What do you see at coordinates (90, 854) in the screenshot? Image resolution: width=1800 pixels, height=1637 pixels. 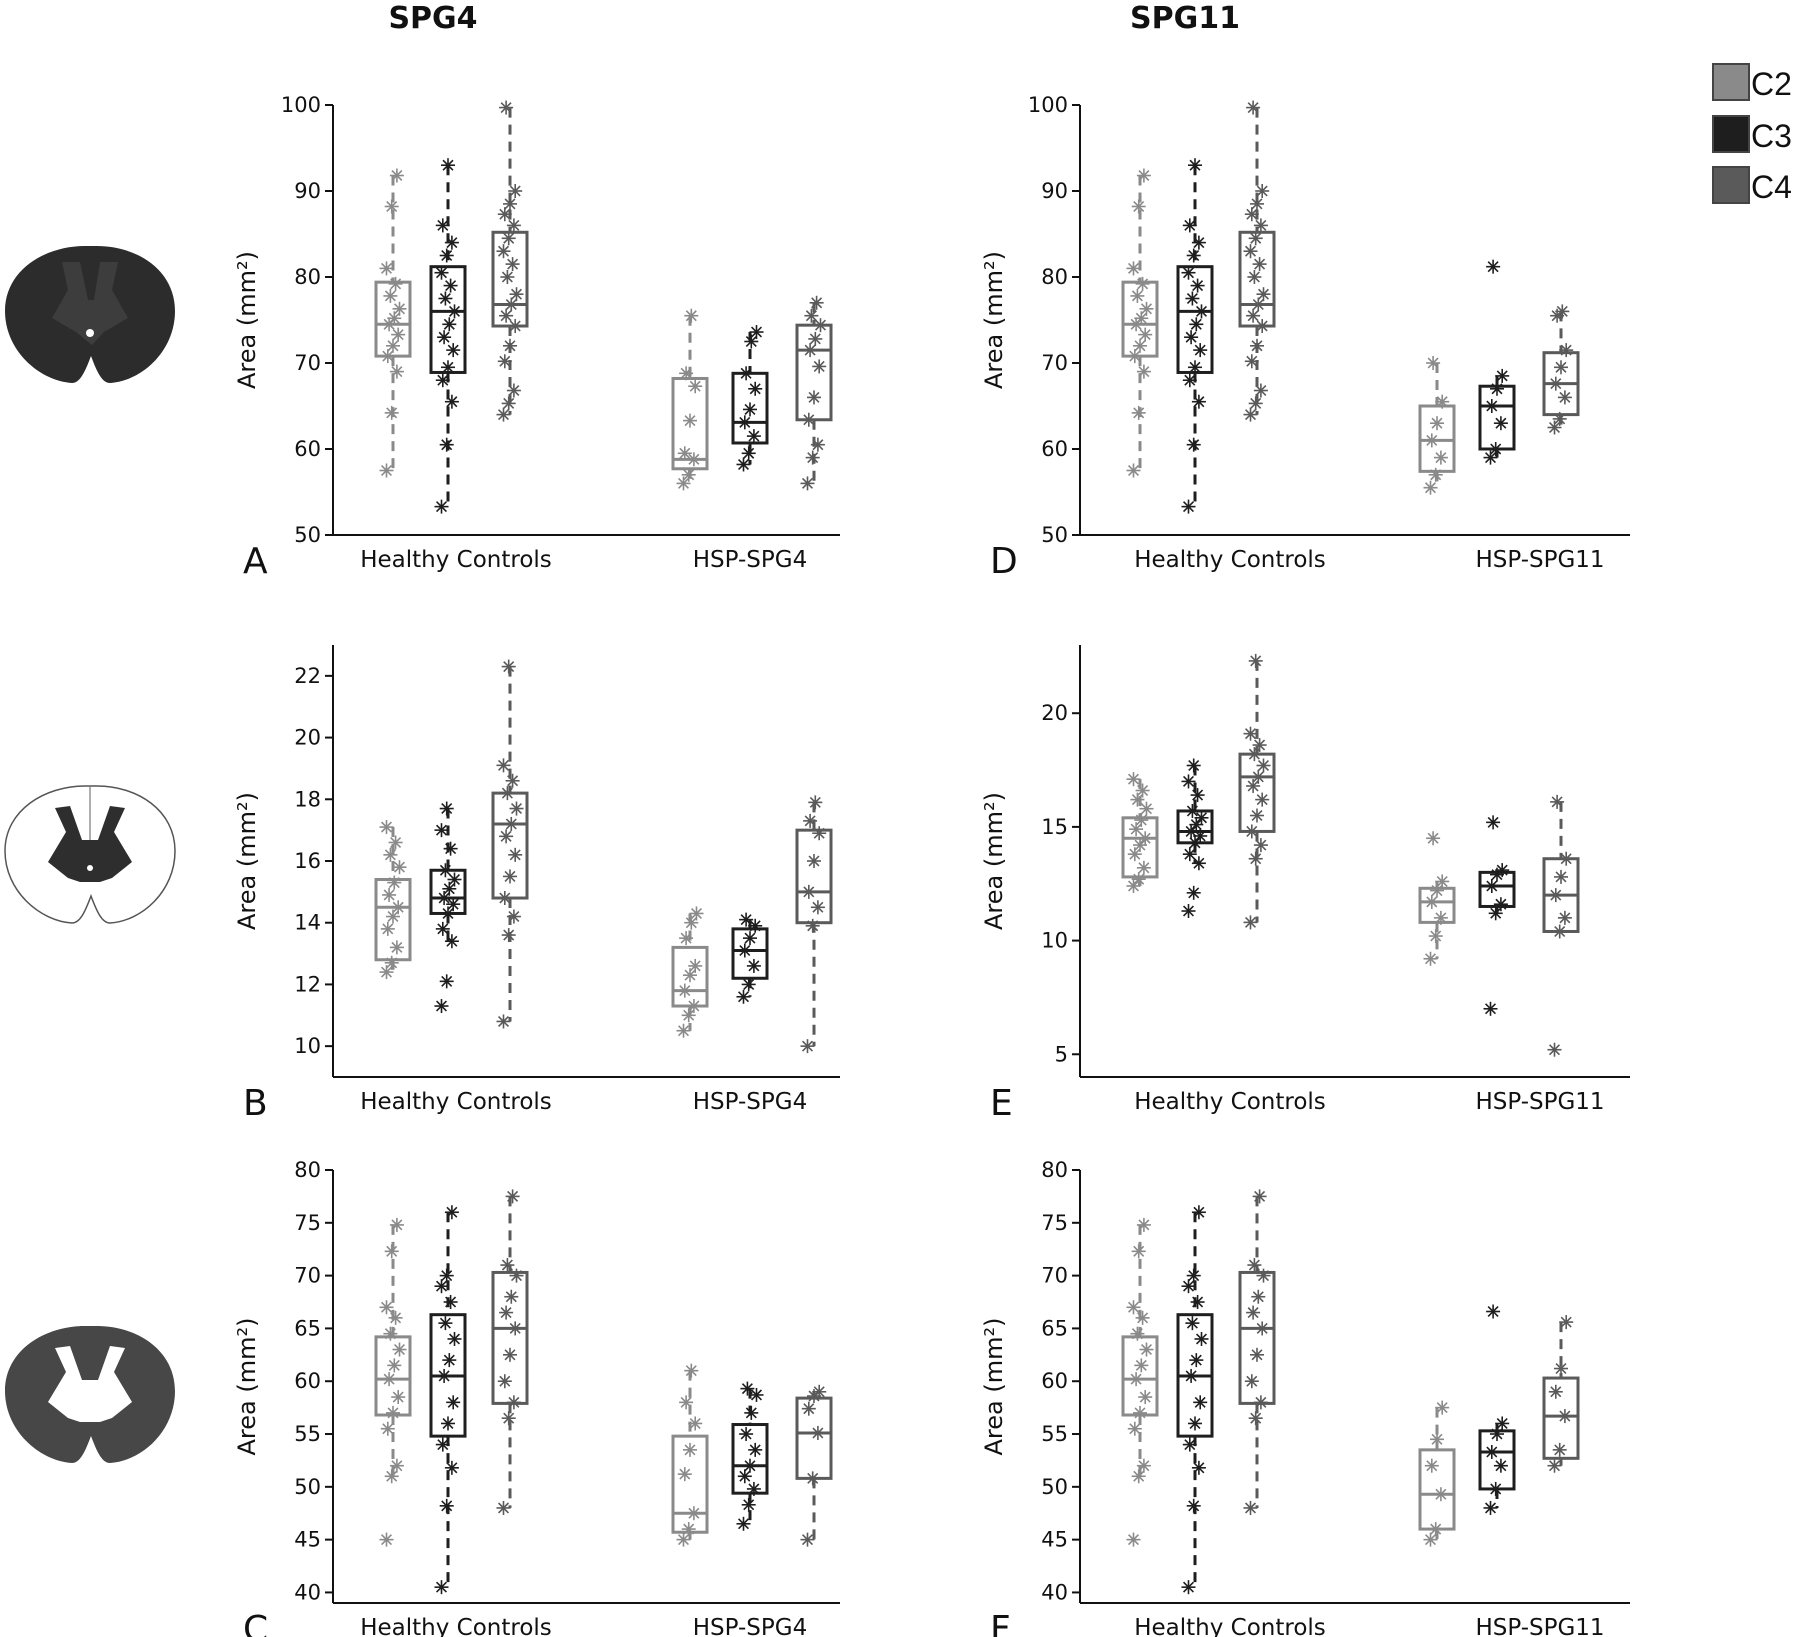 I see `cord-gray-matter-icon` at bounding box center [90, 854].